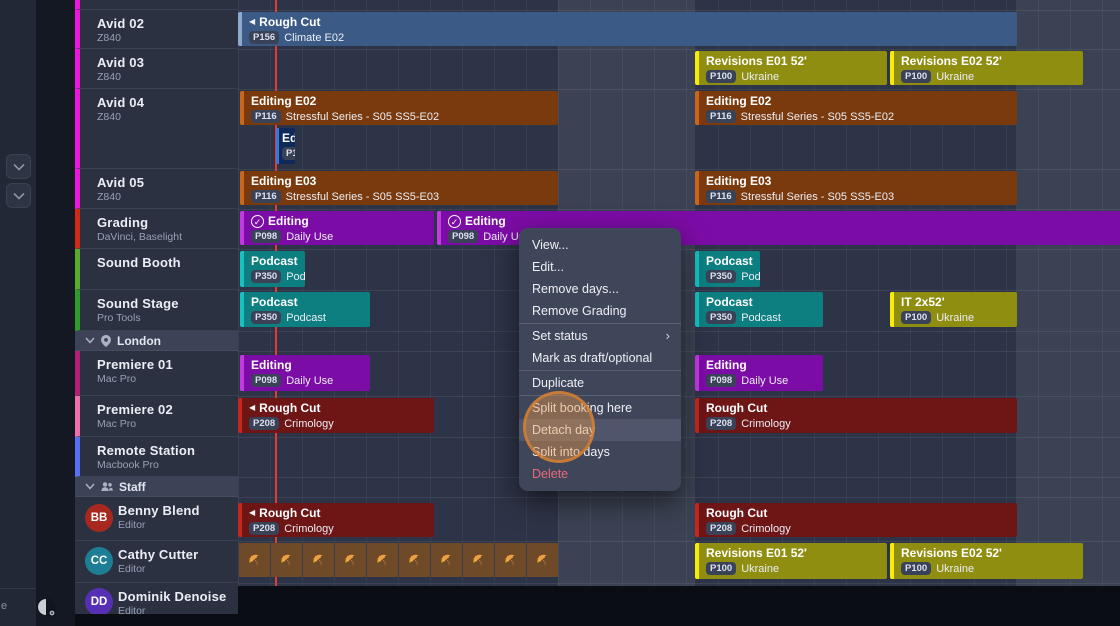 This screenshot has width=1120, height=626. I want to click on resource-row-sound-booth: Sound Booth, so click(156, 269).